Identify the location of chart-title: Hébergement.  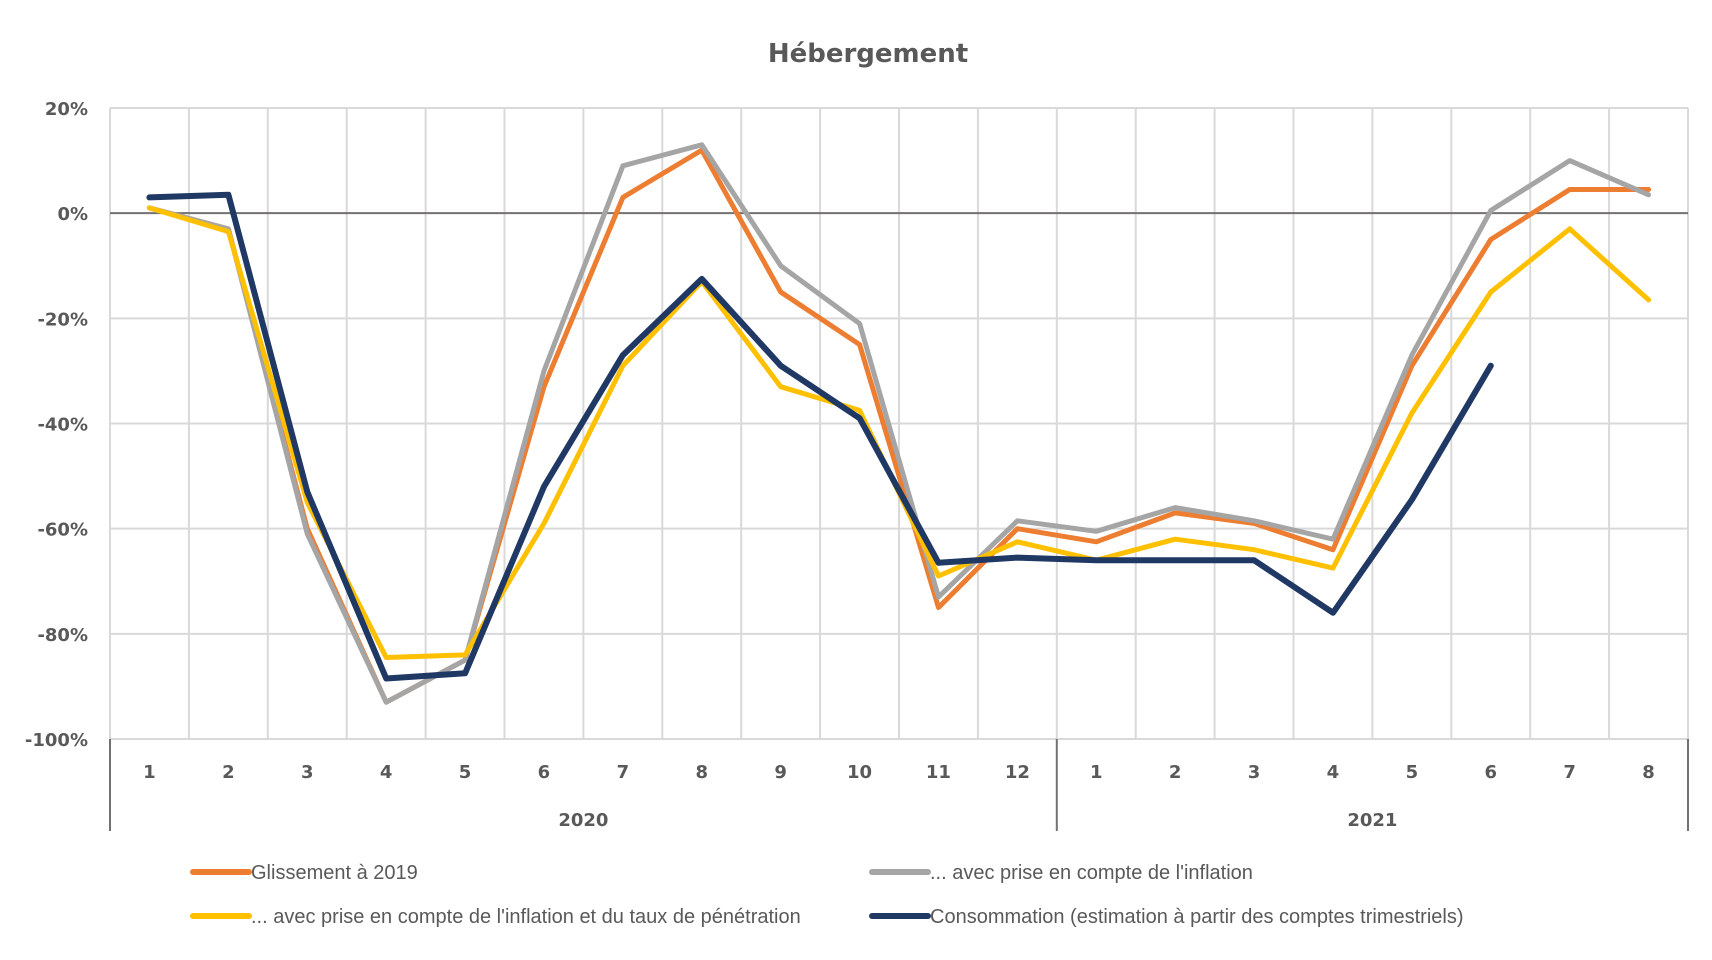
(868, 54).